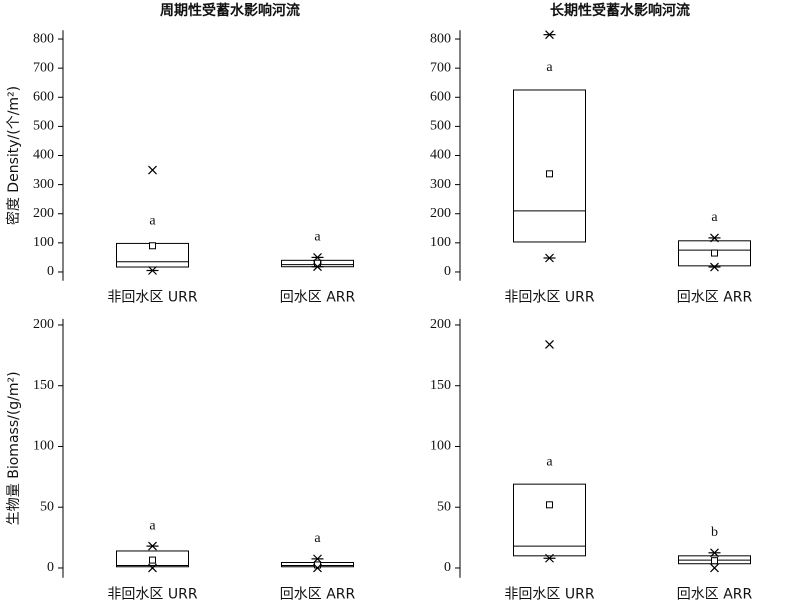 The image size is (800, 608). What do you see at coordinates (620, 10) in the screenshot?
I see `chart-title: 长期性受蓄水影响河流` at bounding box center [620, 10].